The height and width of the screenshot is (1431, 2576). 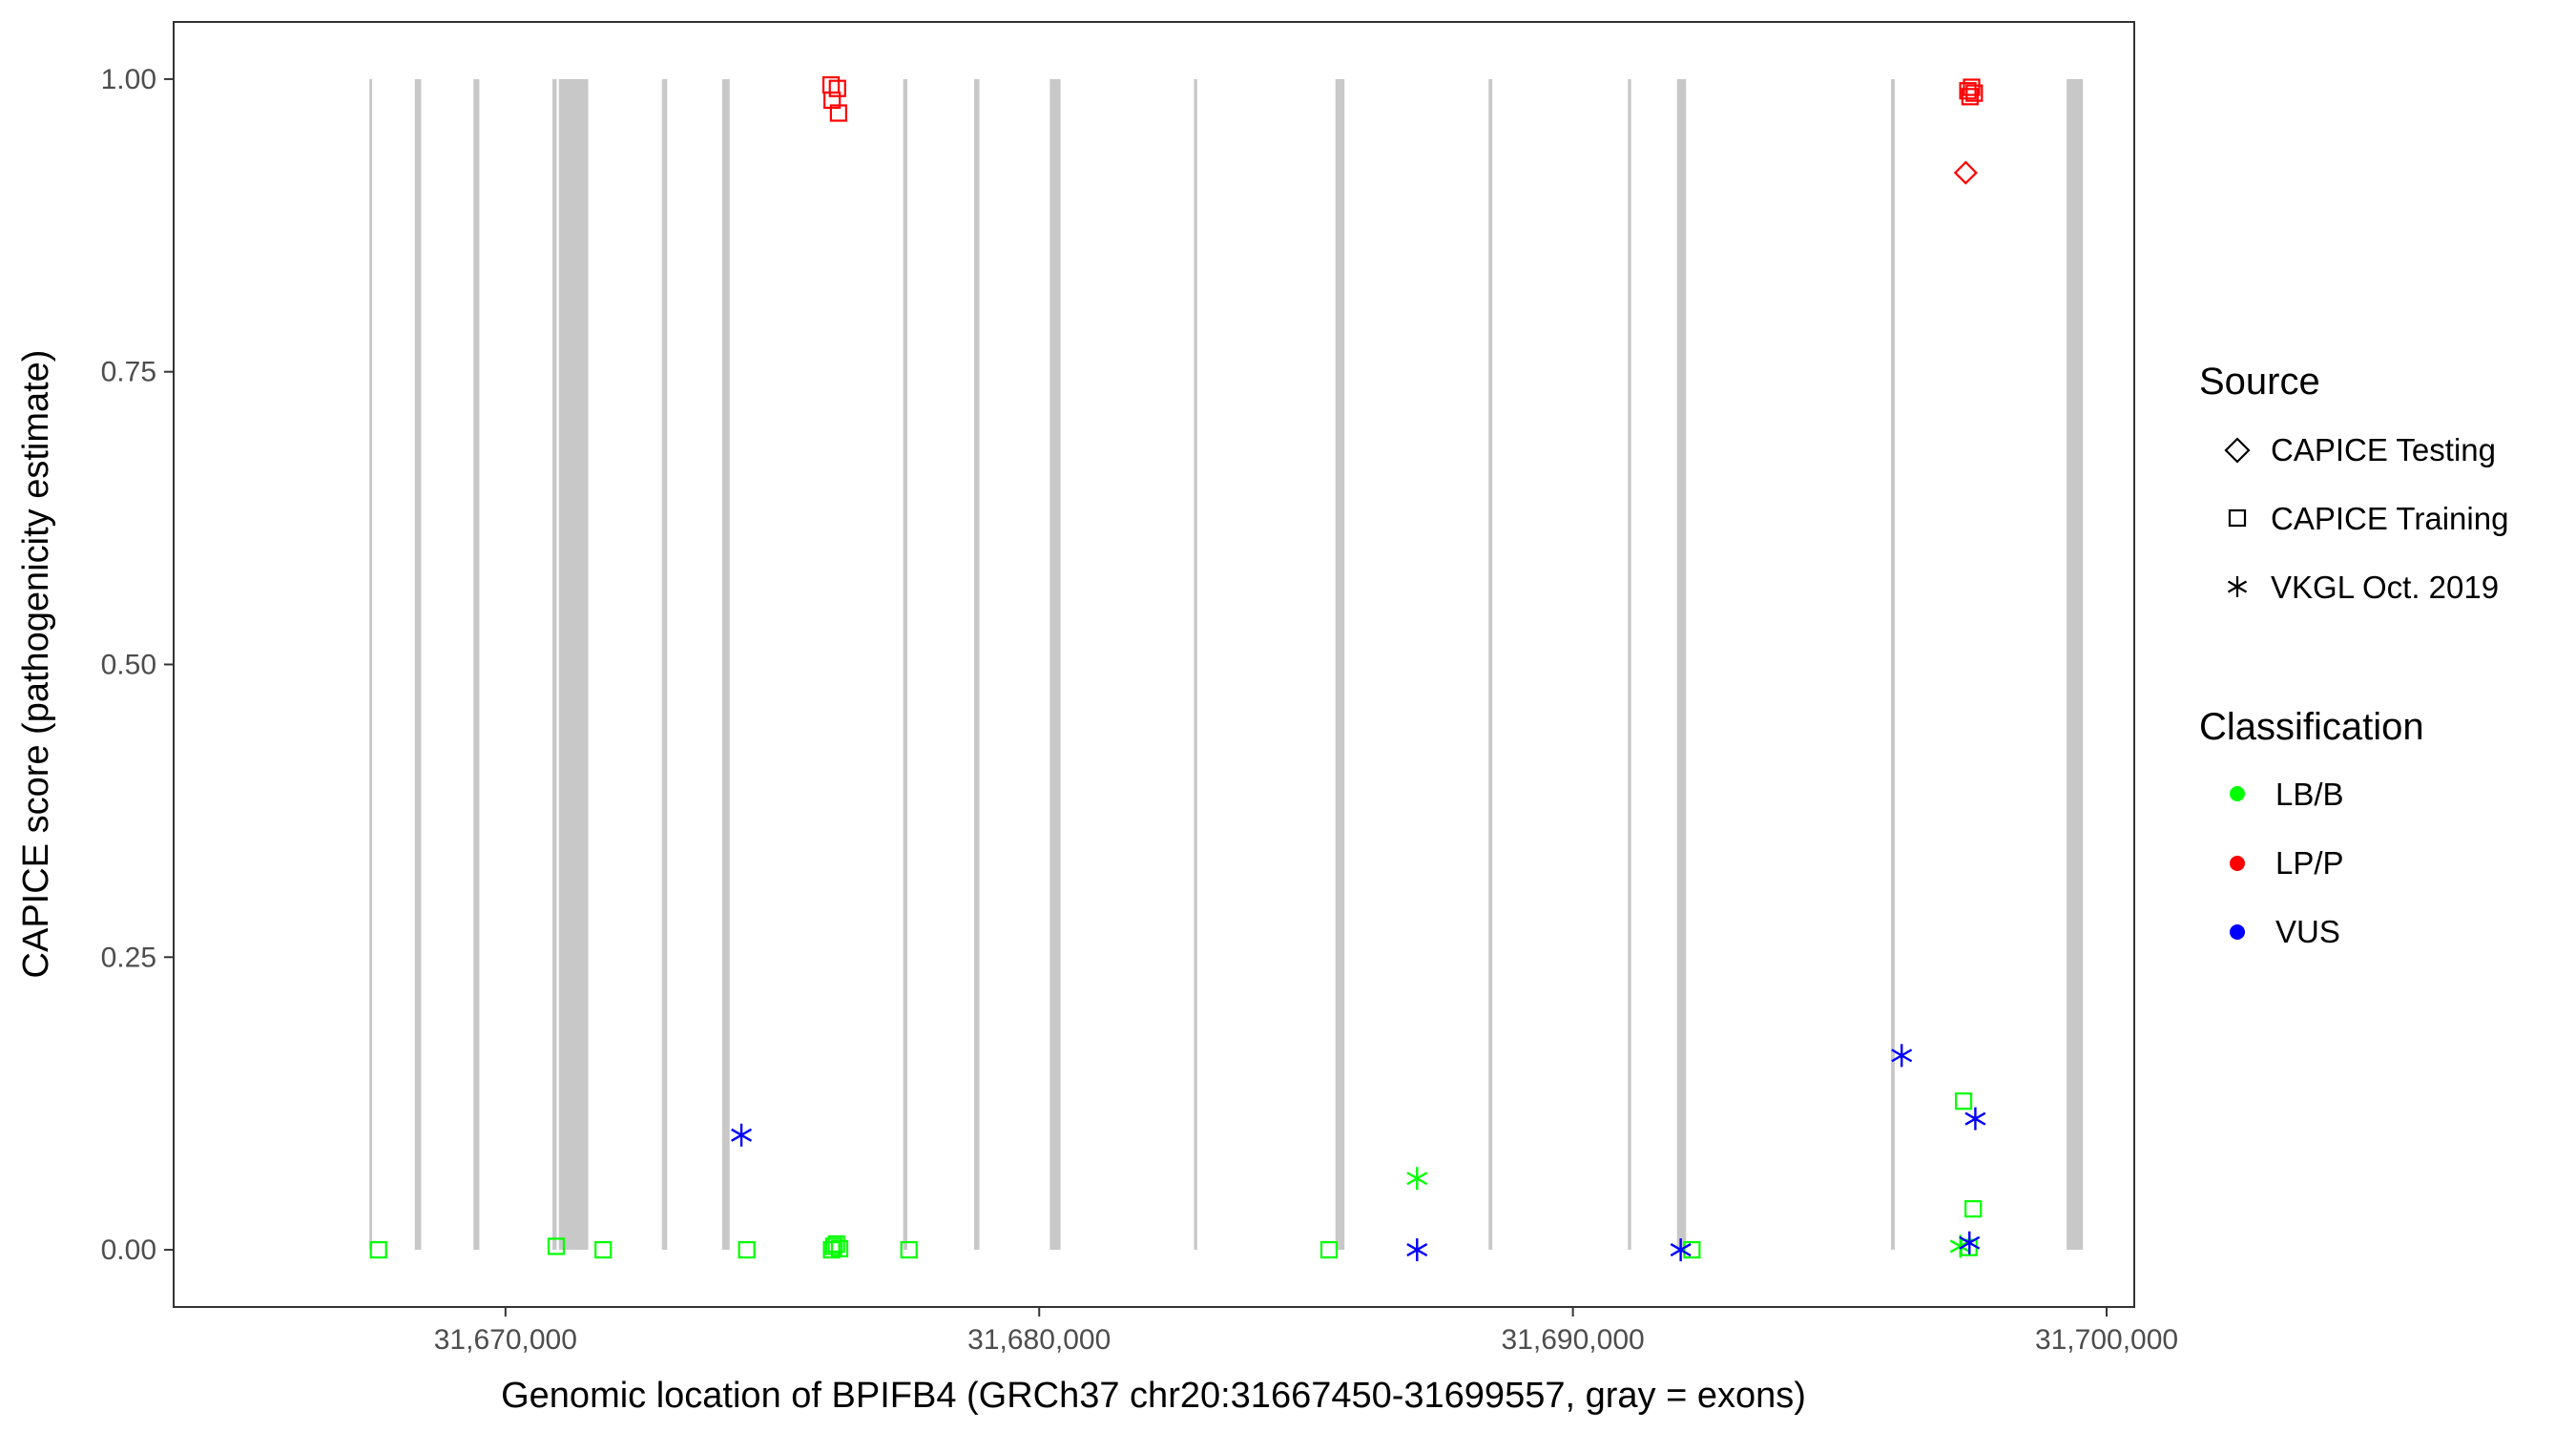 I want to click on legend-item-capice-training: CAPICE Training, so click(x=2368, y=518).